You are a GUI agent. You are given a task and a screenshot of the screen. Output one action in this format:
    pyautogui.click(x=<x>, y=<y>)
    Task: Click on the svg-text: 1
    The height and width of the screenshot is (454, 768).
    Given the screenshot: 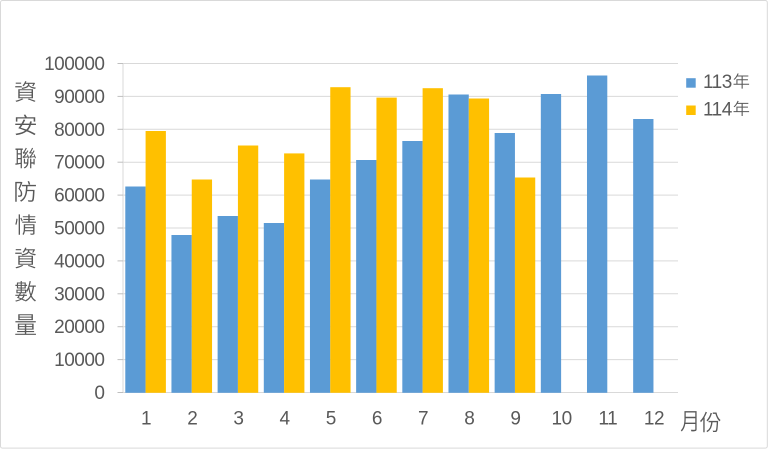 What is the action you would take?
    pyautogui.click(x=146, y=418)
    